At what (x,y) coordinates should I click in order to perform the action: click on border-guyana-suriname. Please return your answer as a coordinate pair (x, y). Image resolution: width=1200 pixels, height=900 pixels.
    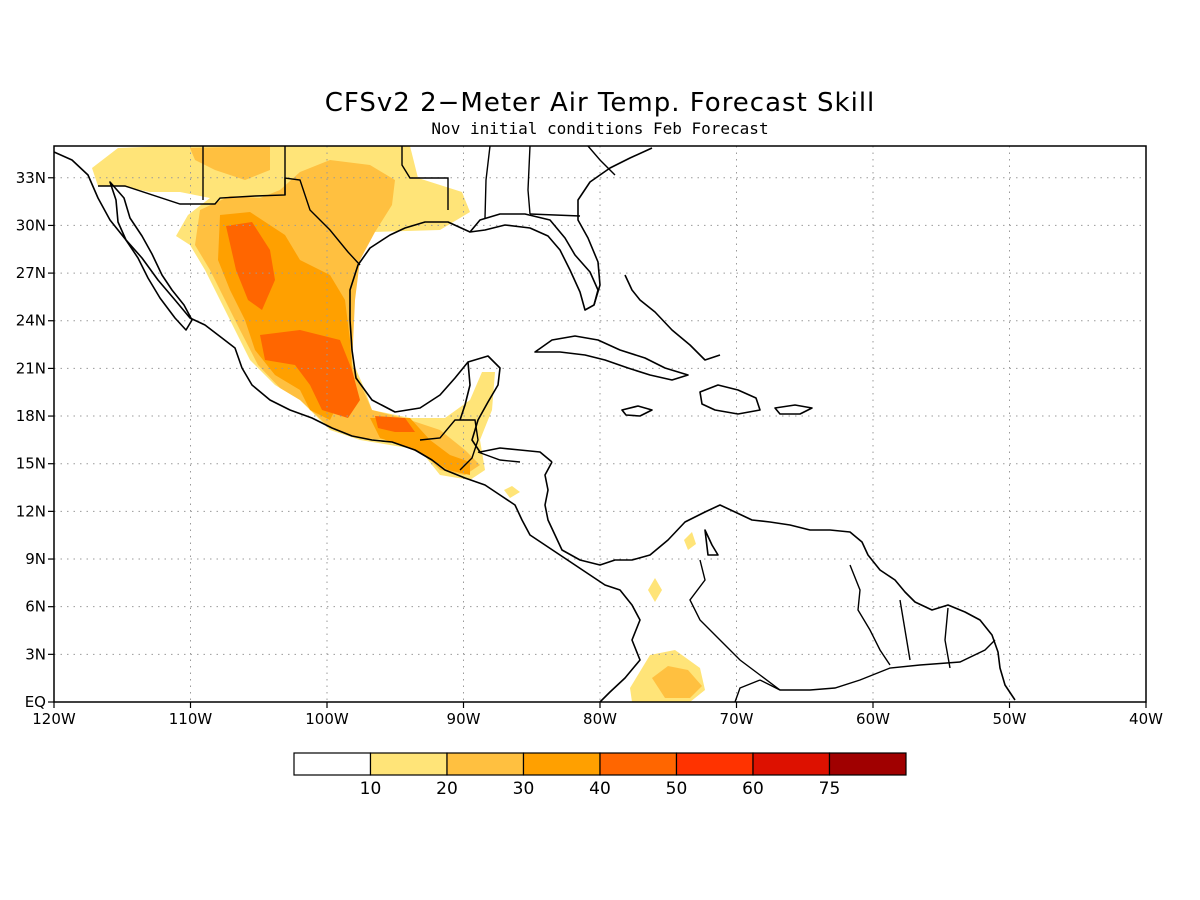
    Looking at the image, I should click on (905, 630).